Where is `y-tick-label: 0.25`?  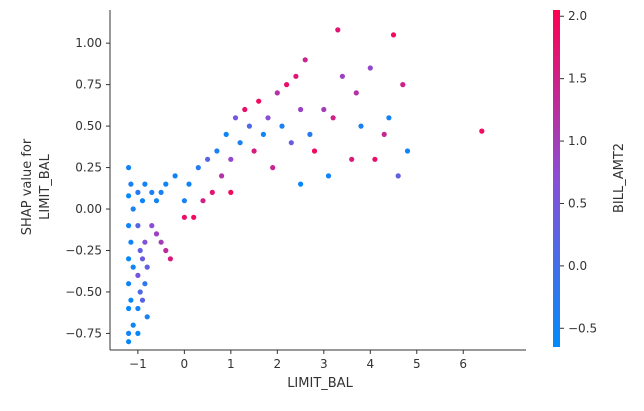 y-tick-label: 0.25 is located at coordinates (88, 168).